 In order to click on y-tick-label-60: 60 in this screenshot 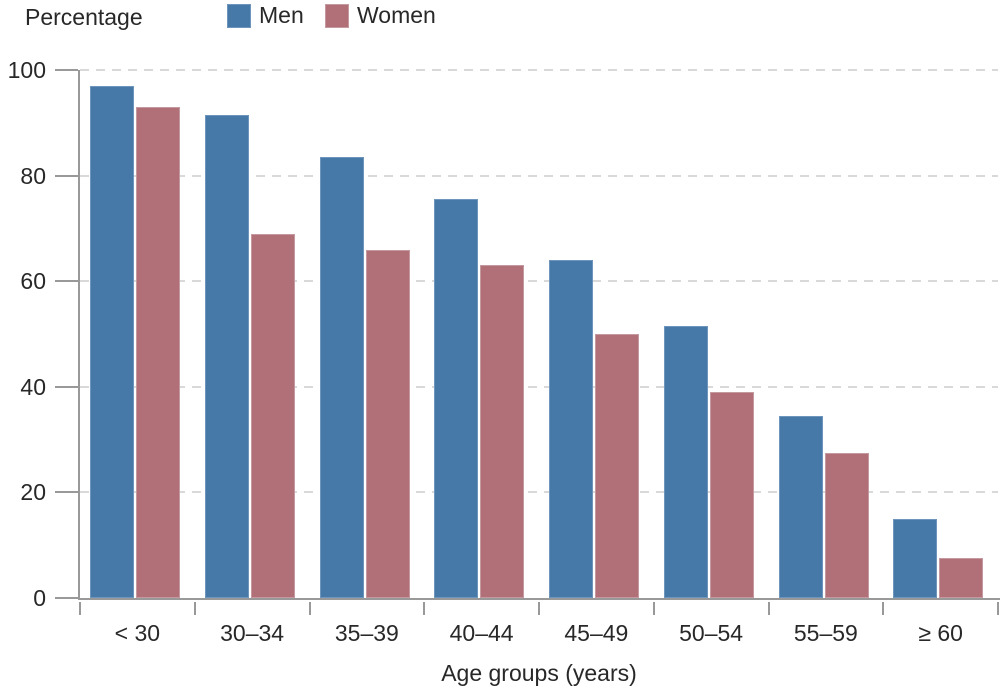, I will do `click(33, 281)`.